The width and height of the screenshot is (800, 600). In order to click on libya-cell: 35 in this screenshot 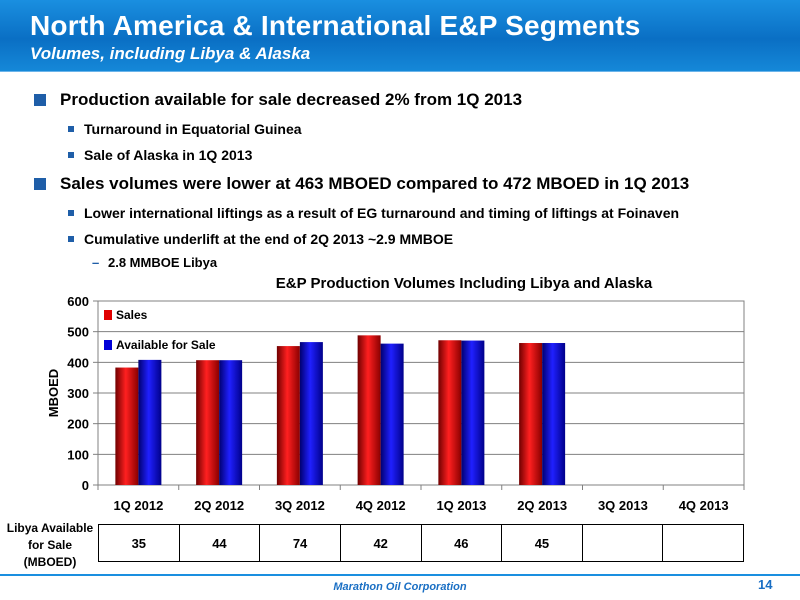, I will do `click(139, 543)`.